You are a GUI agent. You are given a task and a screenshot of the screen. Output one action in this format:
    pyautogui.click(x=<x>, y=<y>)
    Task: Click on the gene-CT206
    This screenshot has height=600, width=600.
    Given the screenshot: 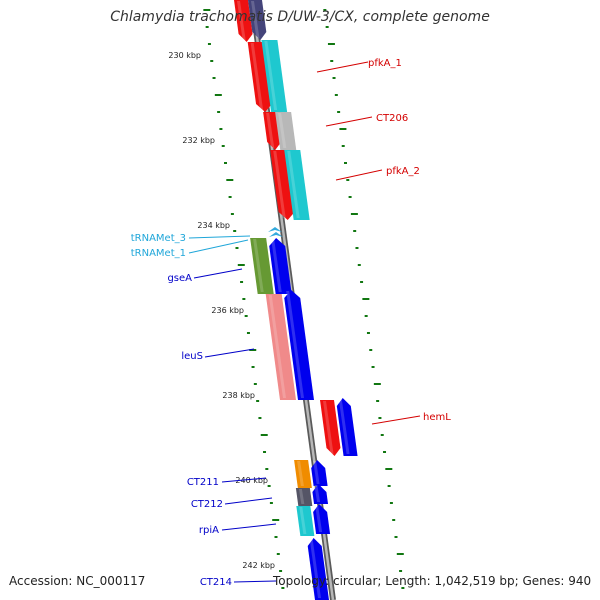 What is the action you would take?
    pyautogui.click(x=286, y=131)
    